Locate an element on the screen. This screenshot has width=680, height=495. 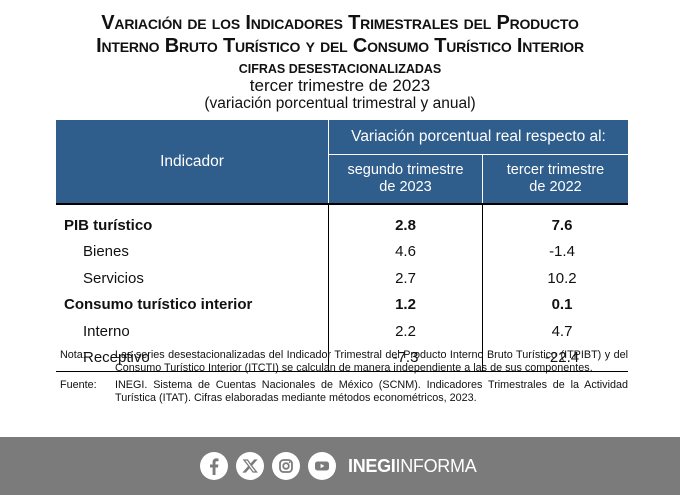
table-row: Servicios 2.7 10.2 is located at coordinates (342, 278).